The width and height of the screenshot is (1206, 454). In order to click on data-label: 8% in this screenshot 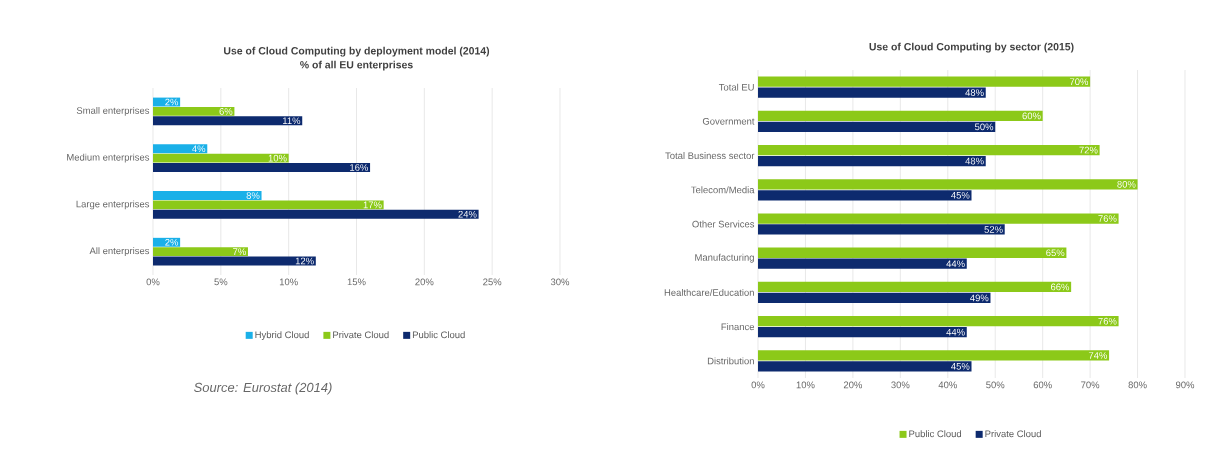, I will do `click(253, 195)`.